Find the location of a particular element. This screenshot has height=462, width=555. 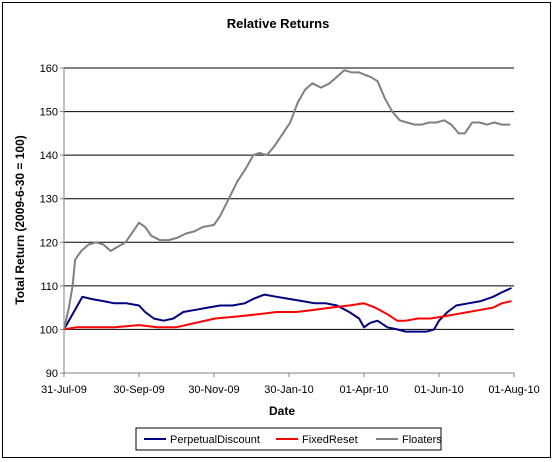

y-tick-label: 120 is located at coordinates (49, 243).